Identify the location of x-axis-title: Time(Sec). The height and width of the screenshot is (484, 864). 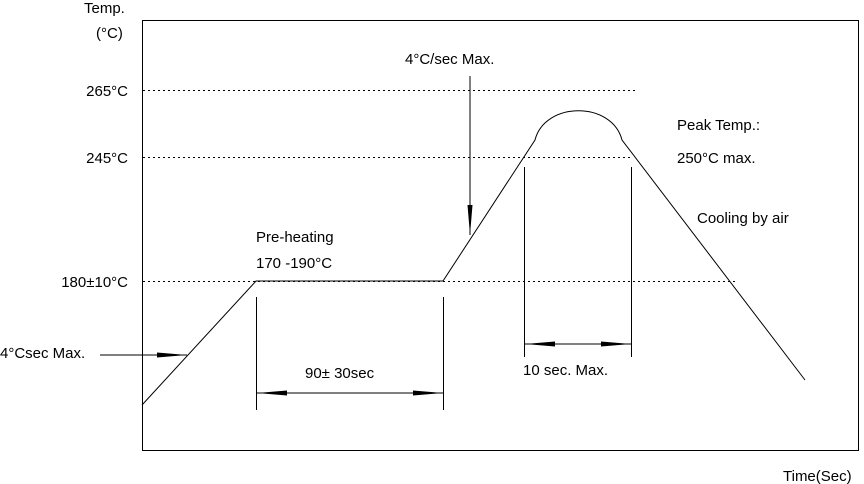
(817, 476).